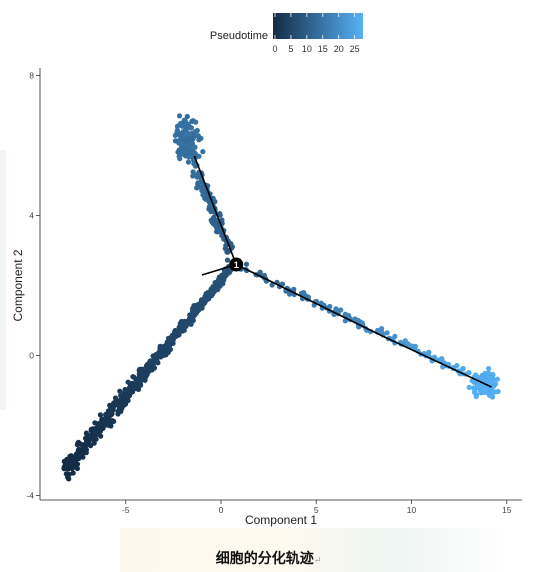 The image size is (537, 572). I want to click on colorbar-tick-label: 5, so click(290, 49).